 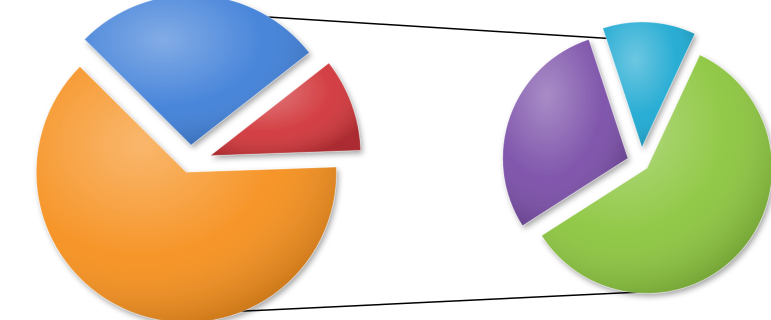 I want to click on secondary-pie-slice-3-shine, so click(x=648, y=85).